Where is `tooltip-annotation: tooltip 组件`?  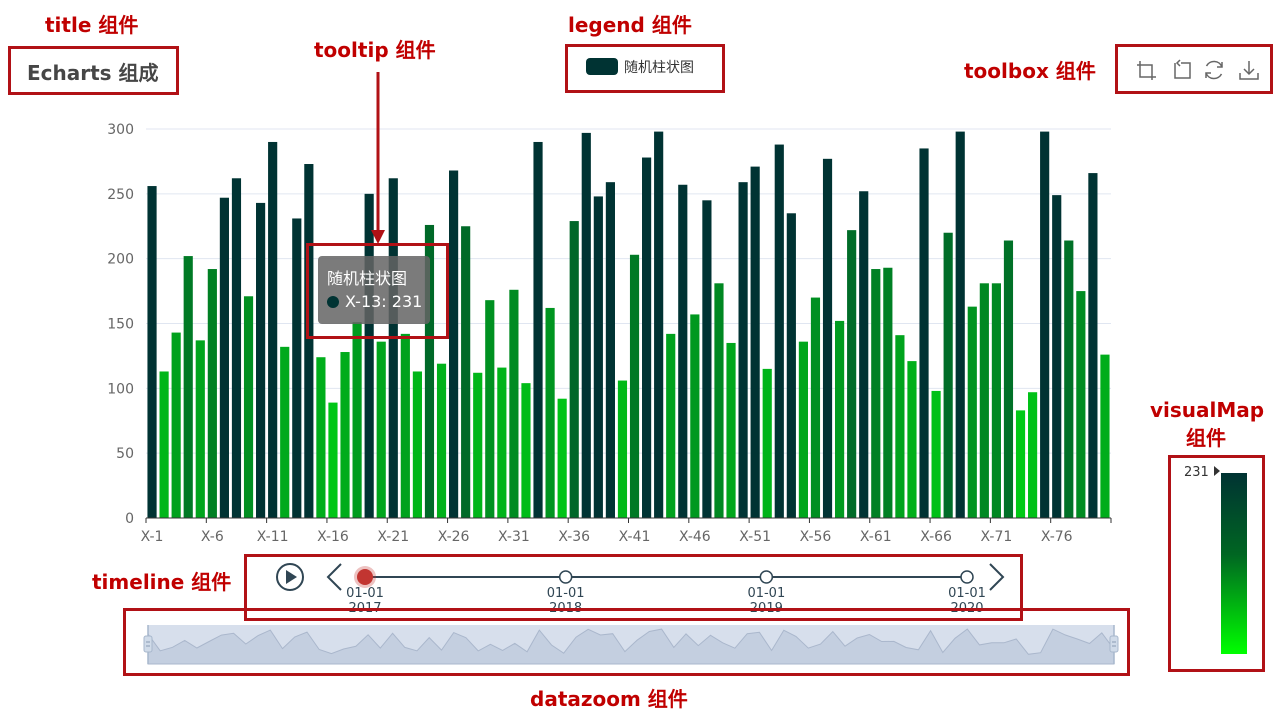
tooltip-annotation: tooltip 组件 is located at coordinates (375, 50).